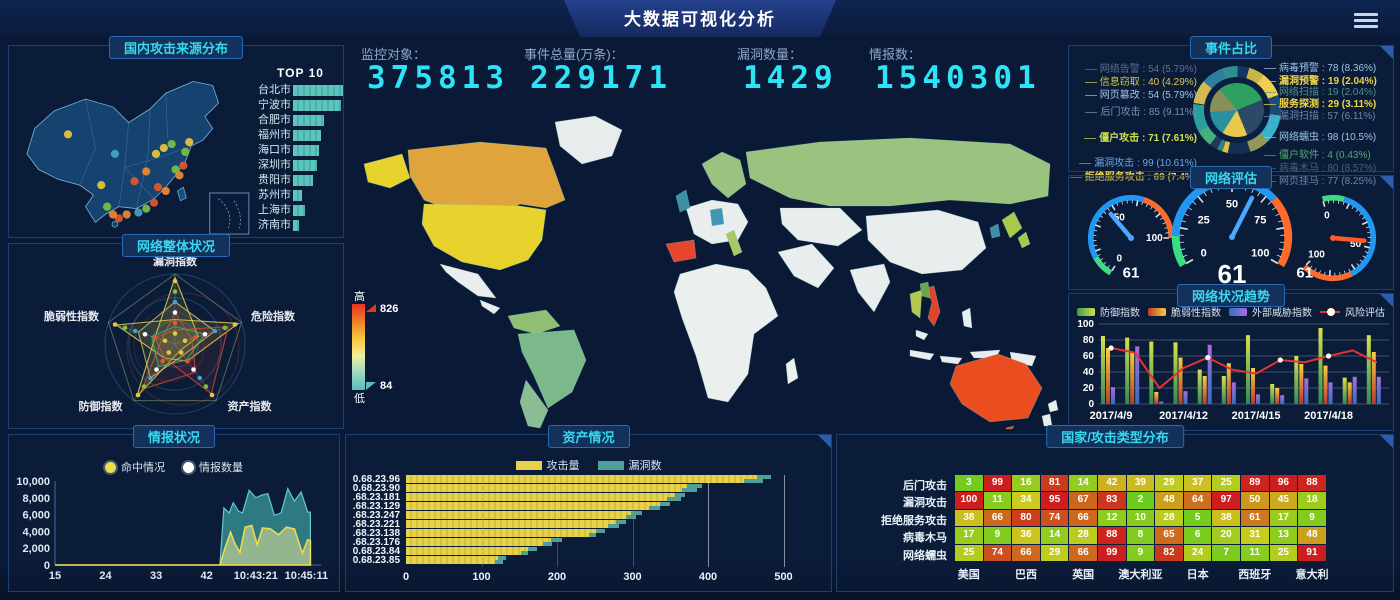 Image resolution: width=1400 pixels, height=600 pixels. Describe the element at coordinates (359, 297) in the screenshot. I see `legend-high-label: 高` at that location.